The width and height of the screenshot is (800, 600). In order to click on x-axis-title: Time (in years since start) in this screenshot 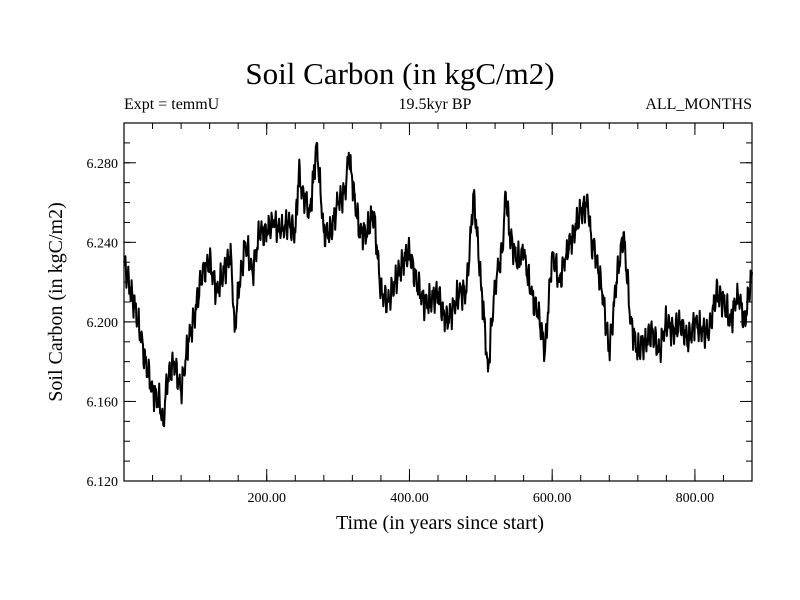, I will do `click(440, 523)`.